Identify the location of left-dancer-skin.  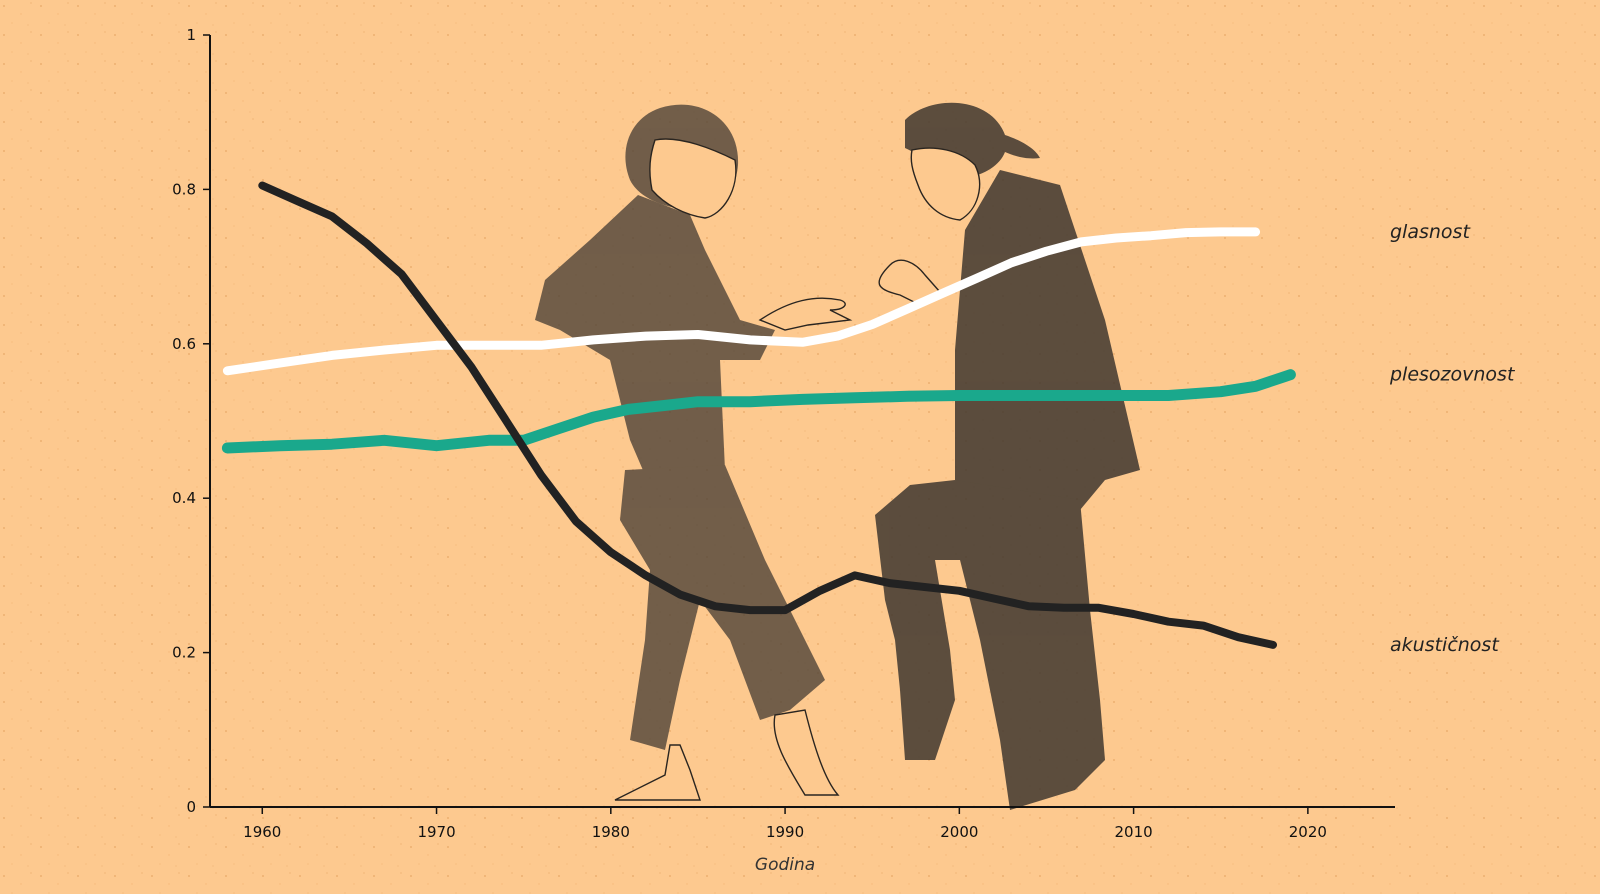
(733, 469).